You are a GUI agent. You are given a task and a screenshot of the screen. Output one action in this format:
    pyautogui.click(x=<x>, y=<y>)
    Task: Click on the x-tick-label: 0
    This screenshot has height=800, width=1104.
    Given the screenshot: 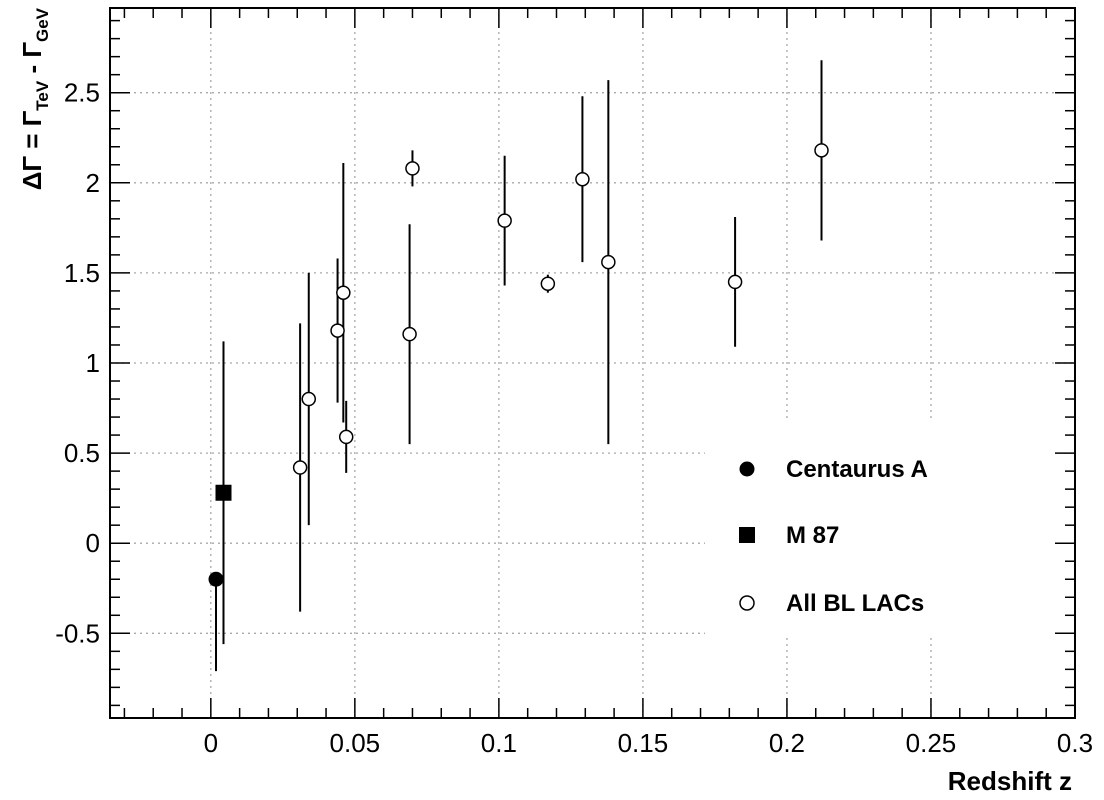 What is the action you would take?
    pyautogui.click(x=211, y=743)
    